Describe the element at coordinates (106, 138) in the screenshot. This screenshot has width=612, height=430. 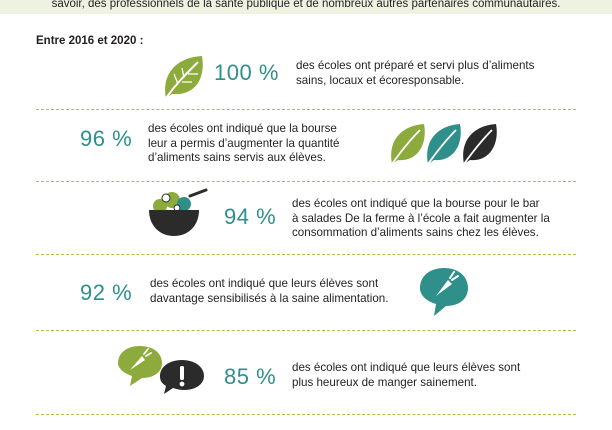
I see `stat-percent-96: 96 %` at that location.